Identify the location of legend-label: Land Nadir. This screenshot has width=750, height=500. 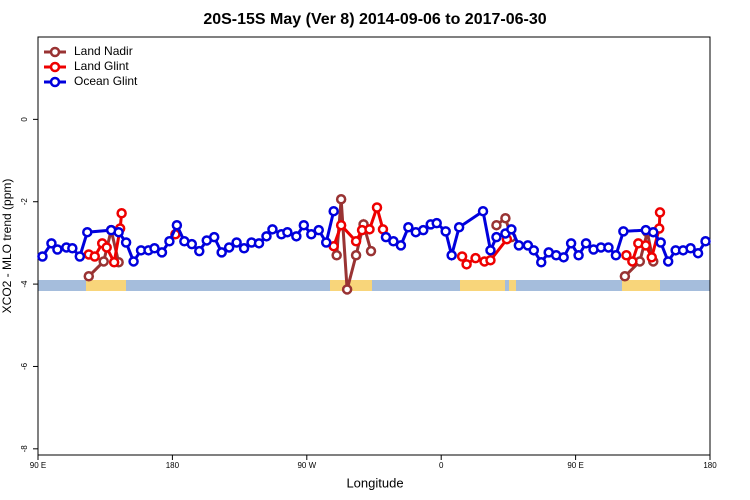
(103, 51).